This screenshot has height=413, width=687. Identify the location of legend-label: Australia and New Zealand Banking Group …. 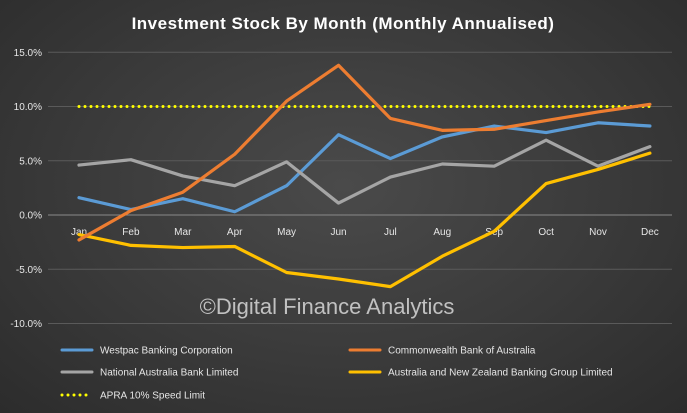
(500, 373).